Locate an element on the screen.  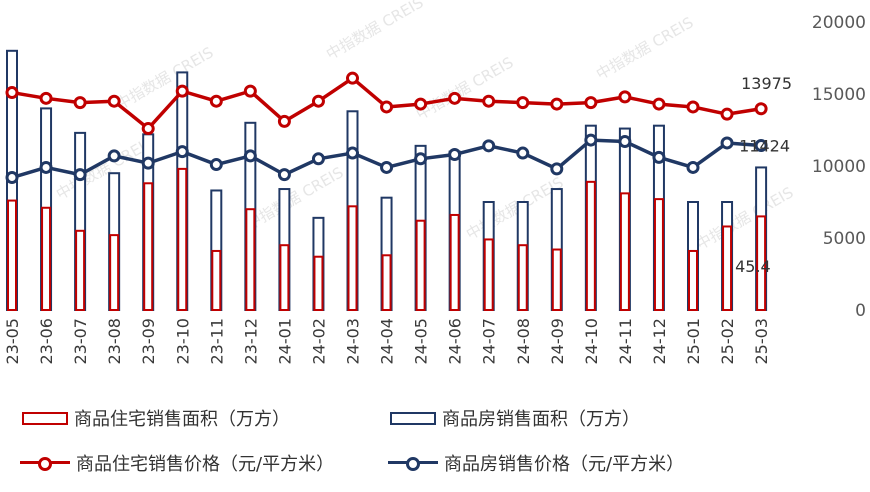
x-tick-label: 24-11 is located at coordinates (625, 341).